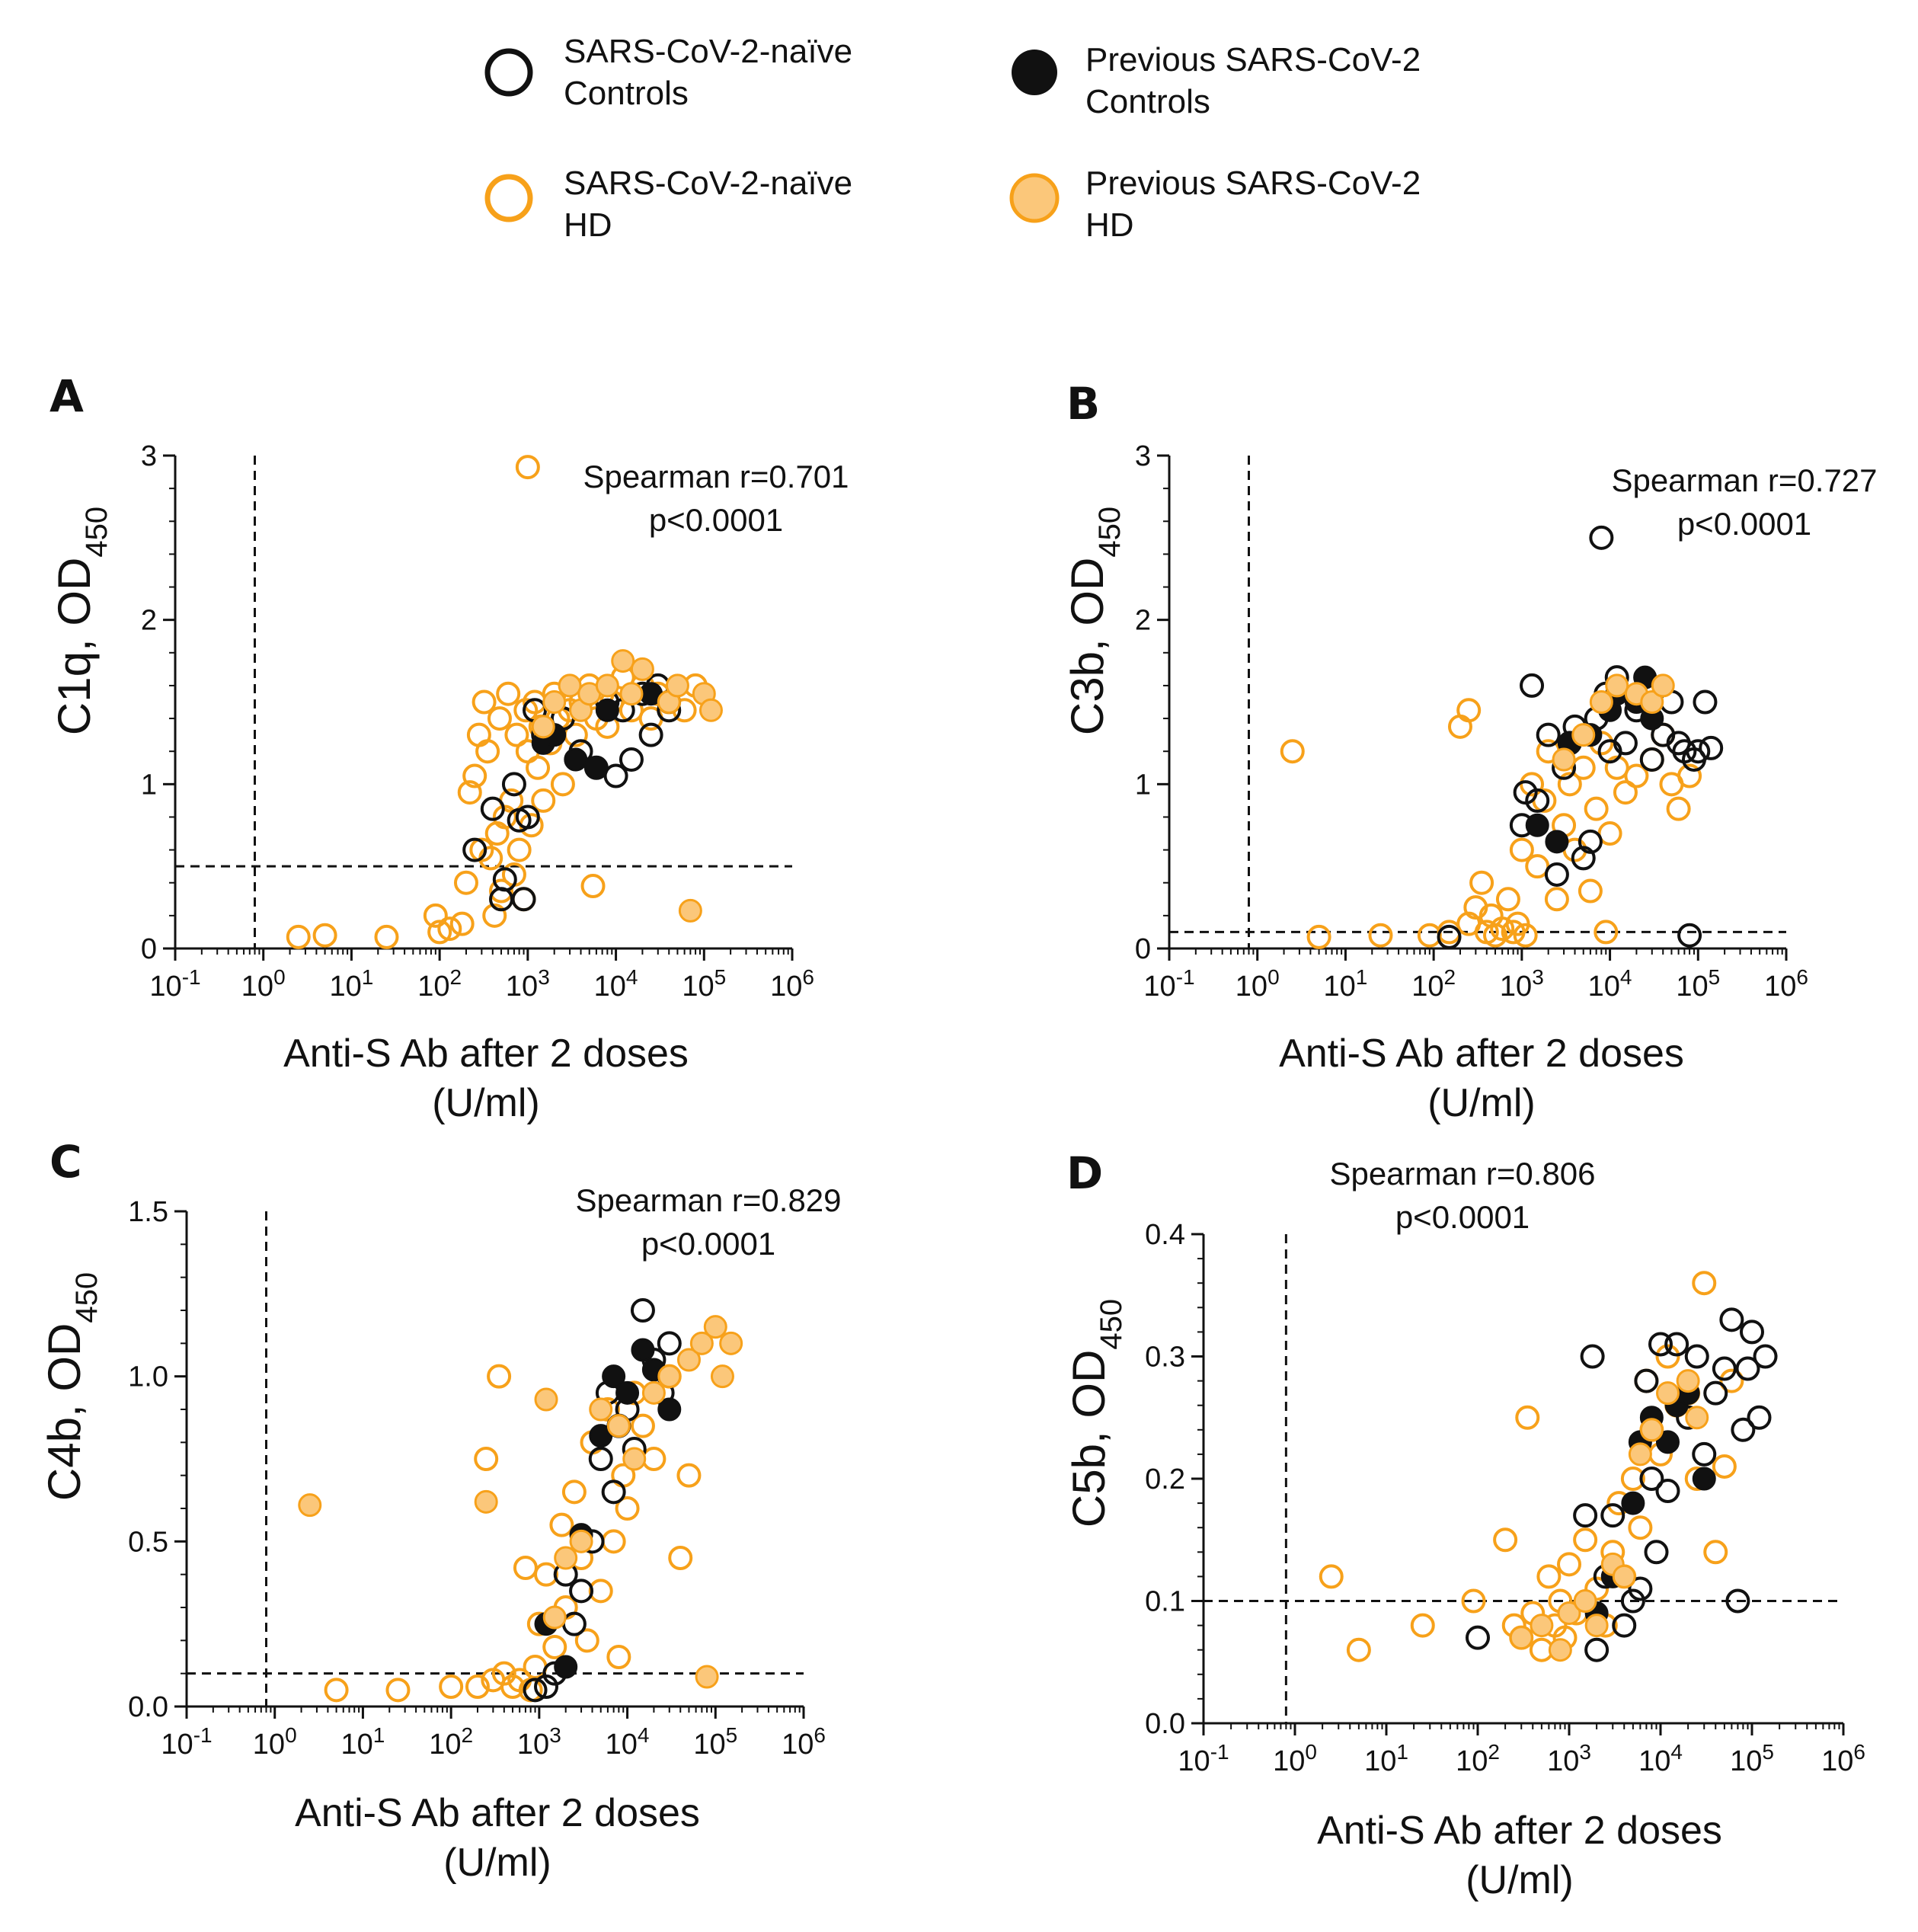 The height and width of the screenshot is (1932, 1918). I want to click on axes: 0.0 0.1 0.2 0.3 0.4 10⁻¹ 10⁰ 10¹ 10² 10³ 10⁴ 10⁵ 10⁶, so click(1505, 1498).